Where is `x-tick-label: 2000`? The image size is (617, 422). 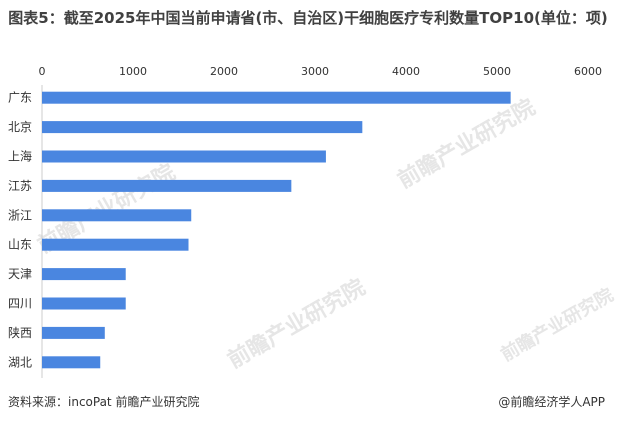 x-tick-label: 2000 is located at coordinates (224, 71).